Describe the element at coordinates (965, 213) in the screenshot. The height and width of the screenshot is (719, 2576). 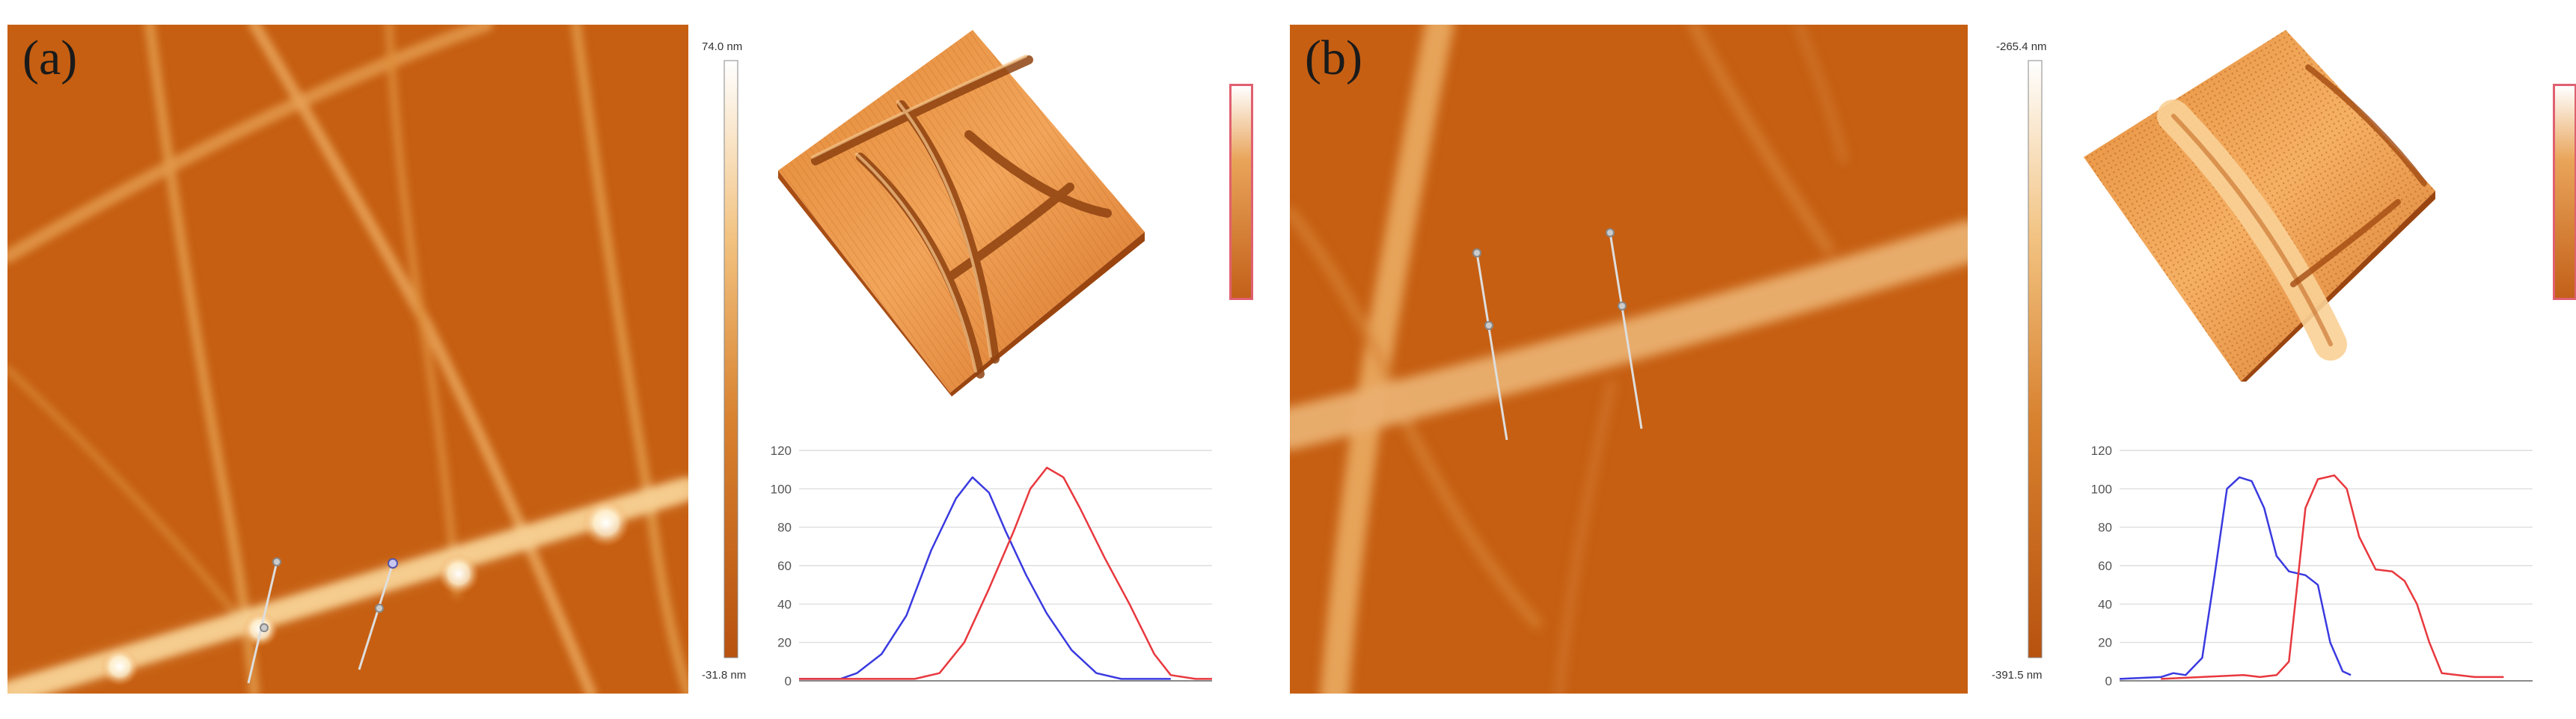
I see `afm-3d-view-a` at that location.